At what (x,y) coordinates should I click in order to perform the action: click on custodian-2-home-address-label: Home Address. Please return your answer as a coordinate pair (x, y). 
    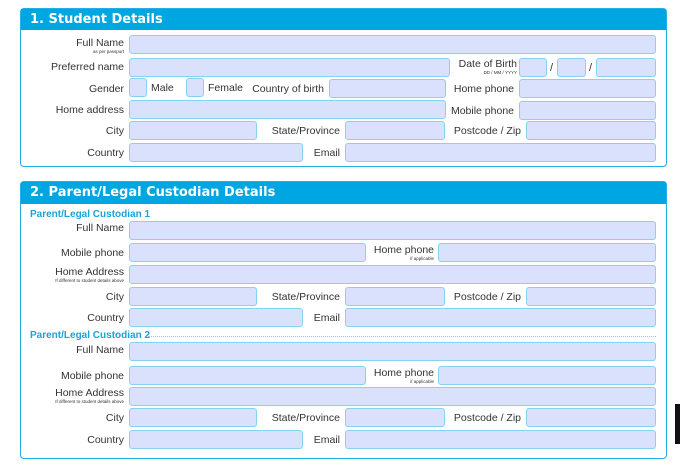
    Looking at the image, I should click on (89, 393).